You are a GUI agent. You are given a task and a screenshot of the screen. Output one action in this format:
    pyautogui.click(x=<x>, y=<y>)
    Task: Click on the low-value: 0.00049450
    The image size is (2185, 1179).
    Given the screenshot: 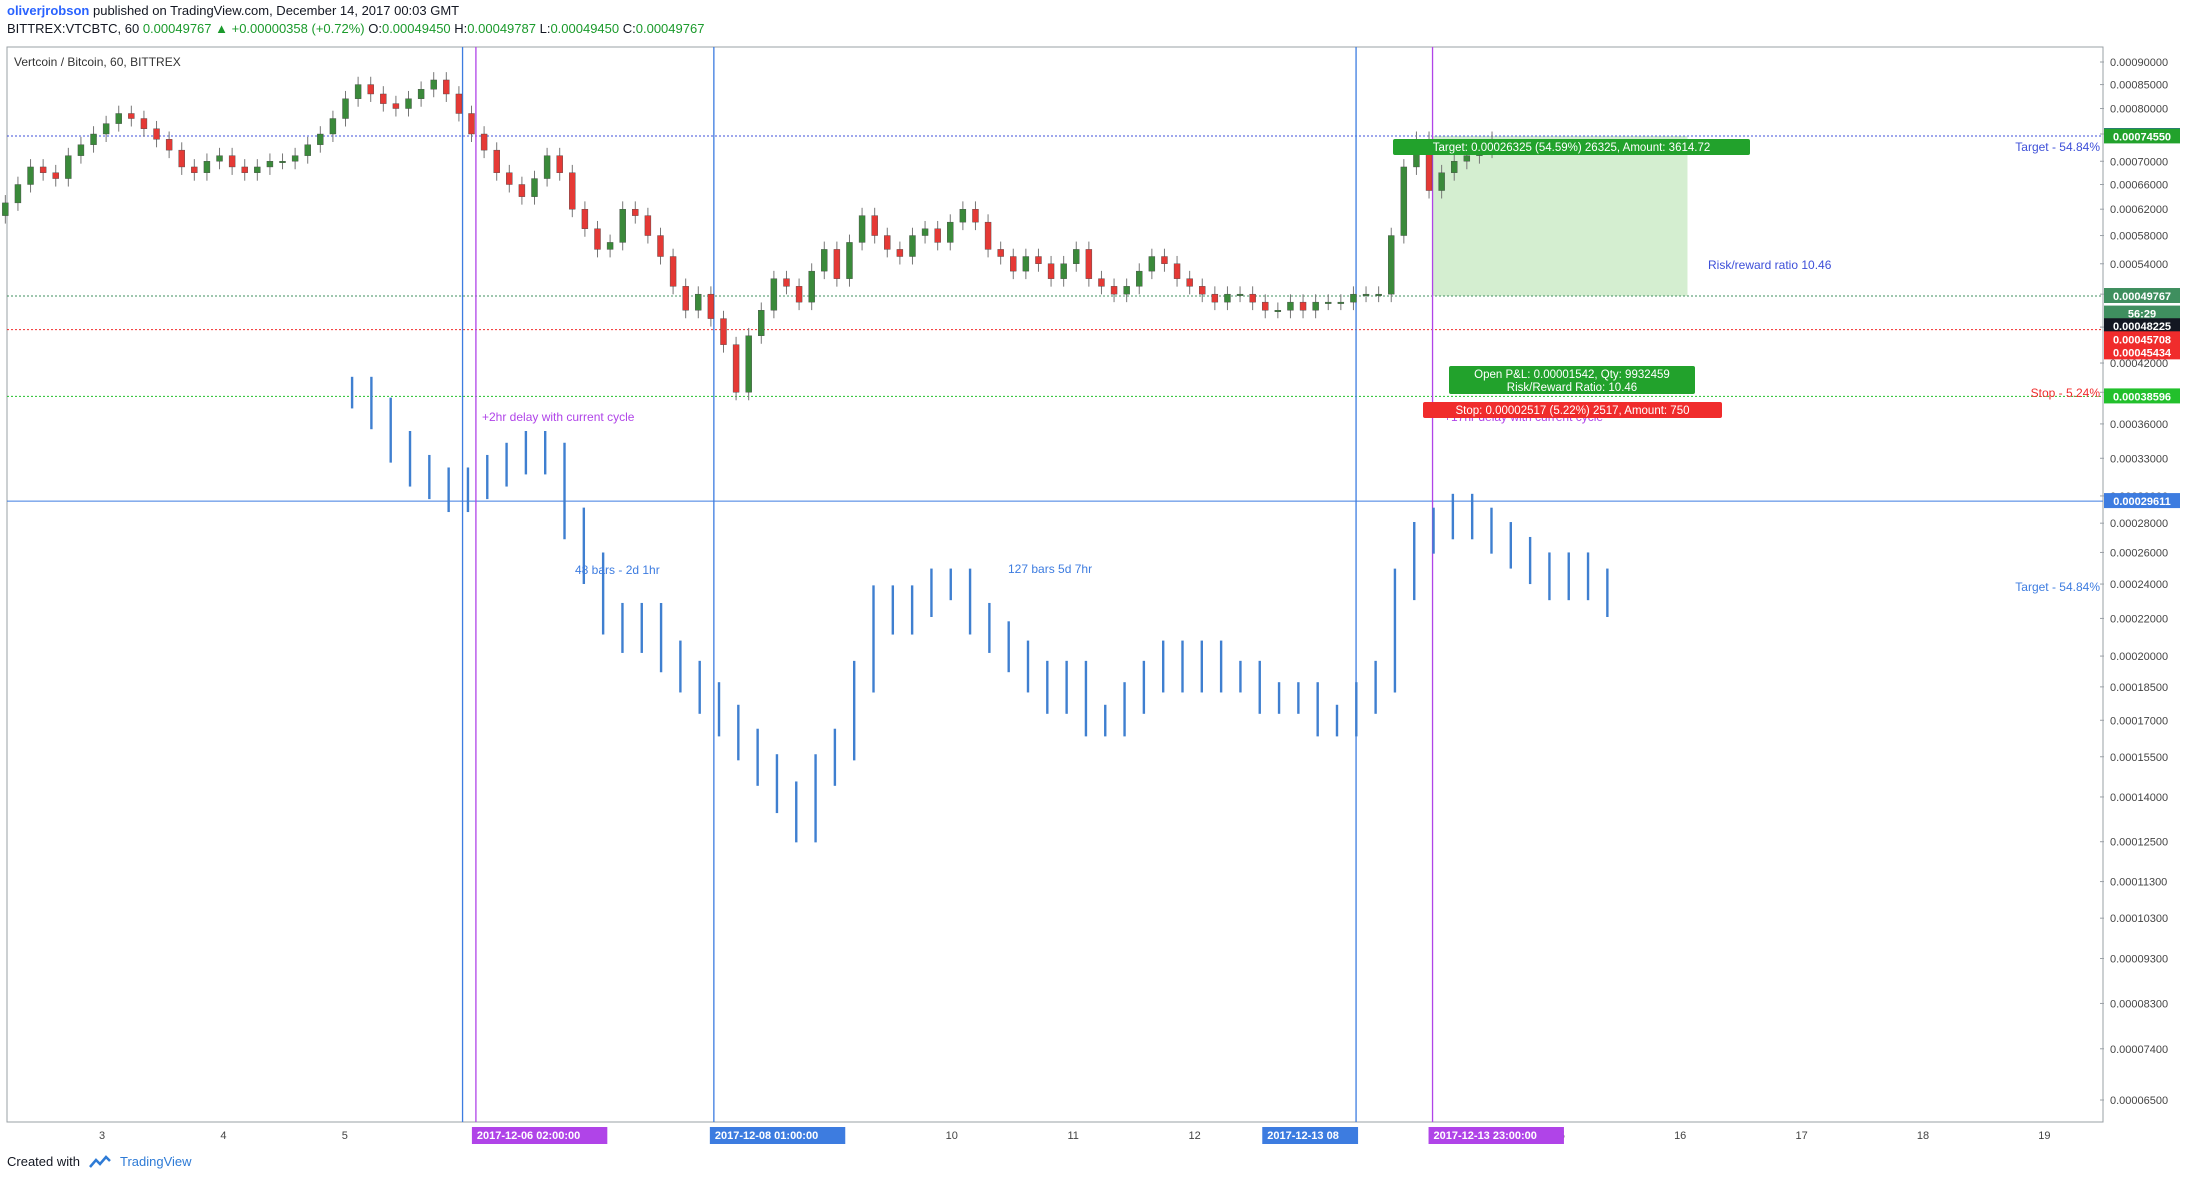 What is the action you would take?
    pyautogui.click(x=585, y=28)
    